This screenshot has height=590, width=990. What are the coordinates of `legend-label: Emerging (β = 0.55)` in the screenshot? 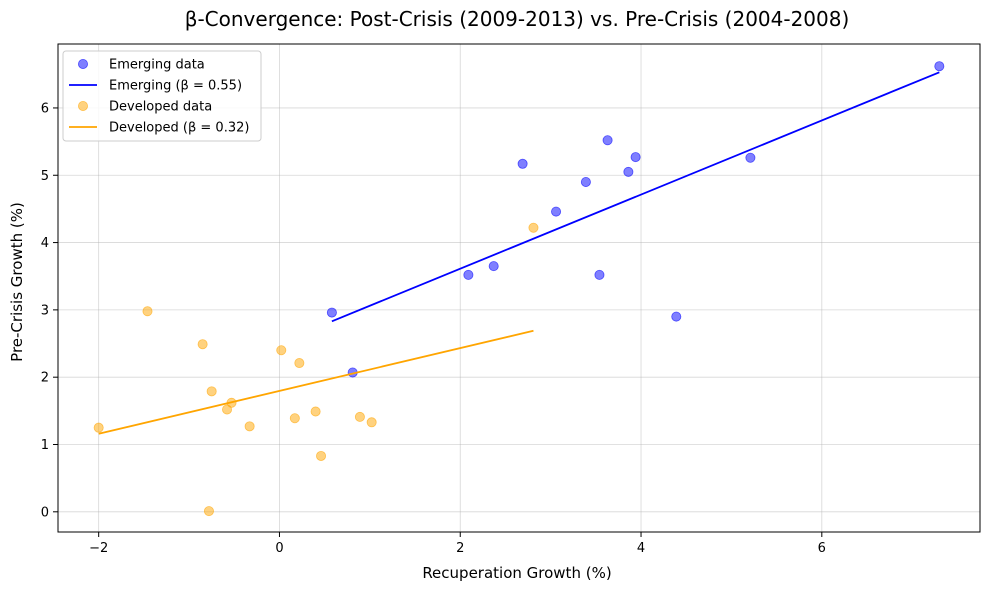 It's located at (175, 86).